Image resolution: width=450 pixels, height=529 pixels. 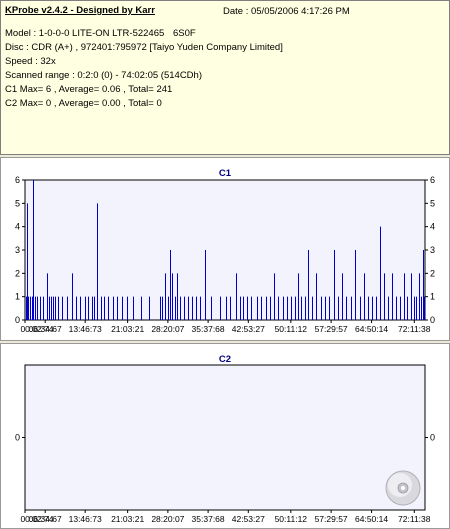 What do you see at coordinates (17, 180) in the screenshot?
I see `y-tick-label-left: 6` at bounding box center [17, 180].